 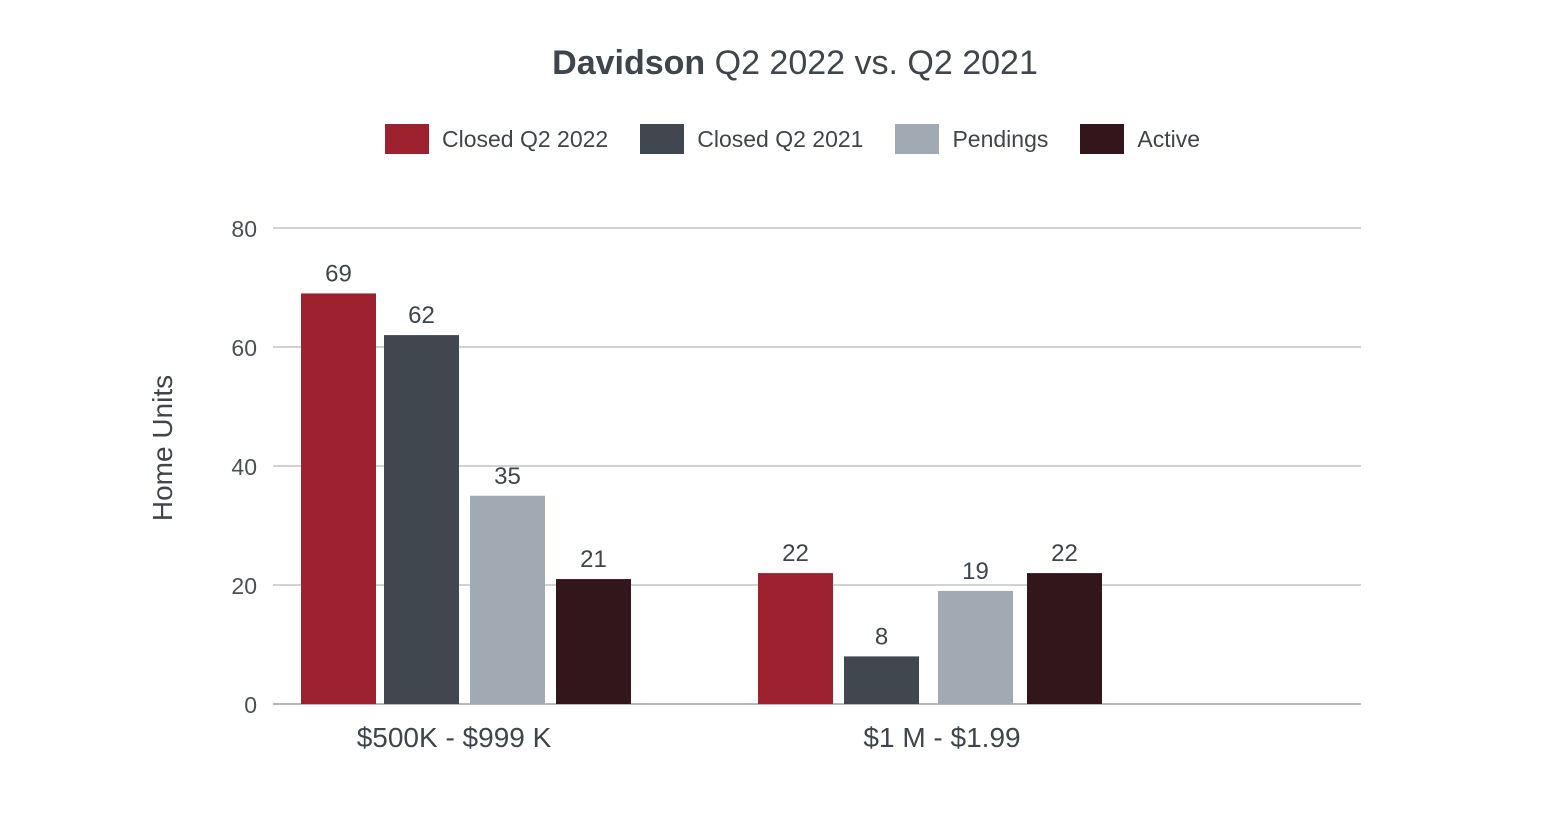 I want to click on legend-label: Active, so click(x=1169, y=138).